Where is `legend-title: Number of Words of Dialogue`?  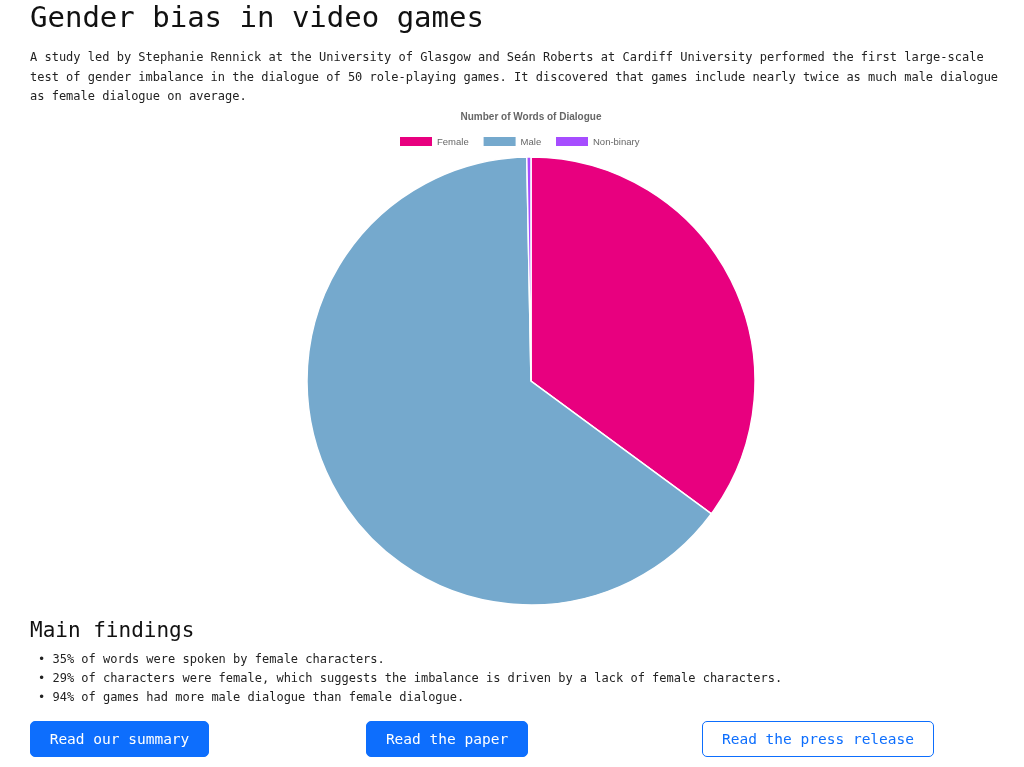 legend-title: Number of Words of Dialogue is located at coordinates (531, 116).